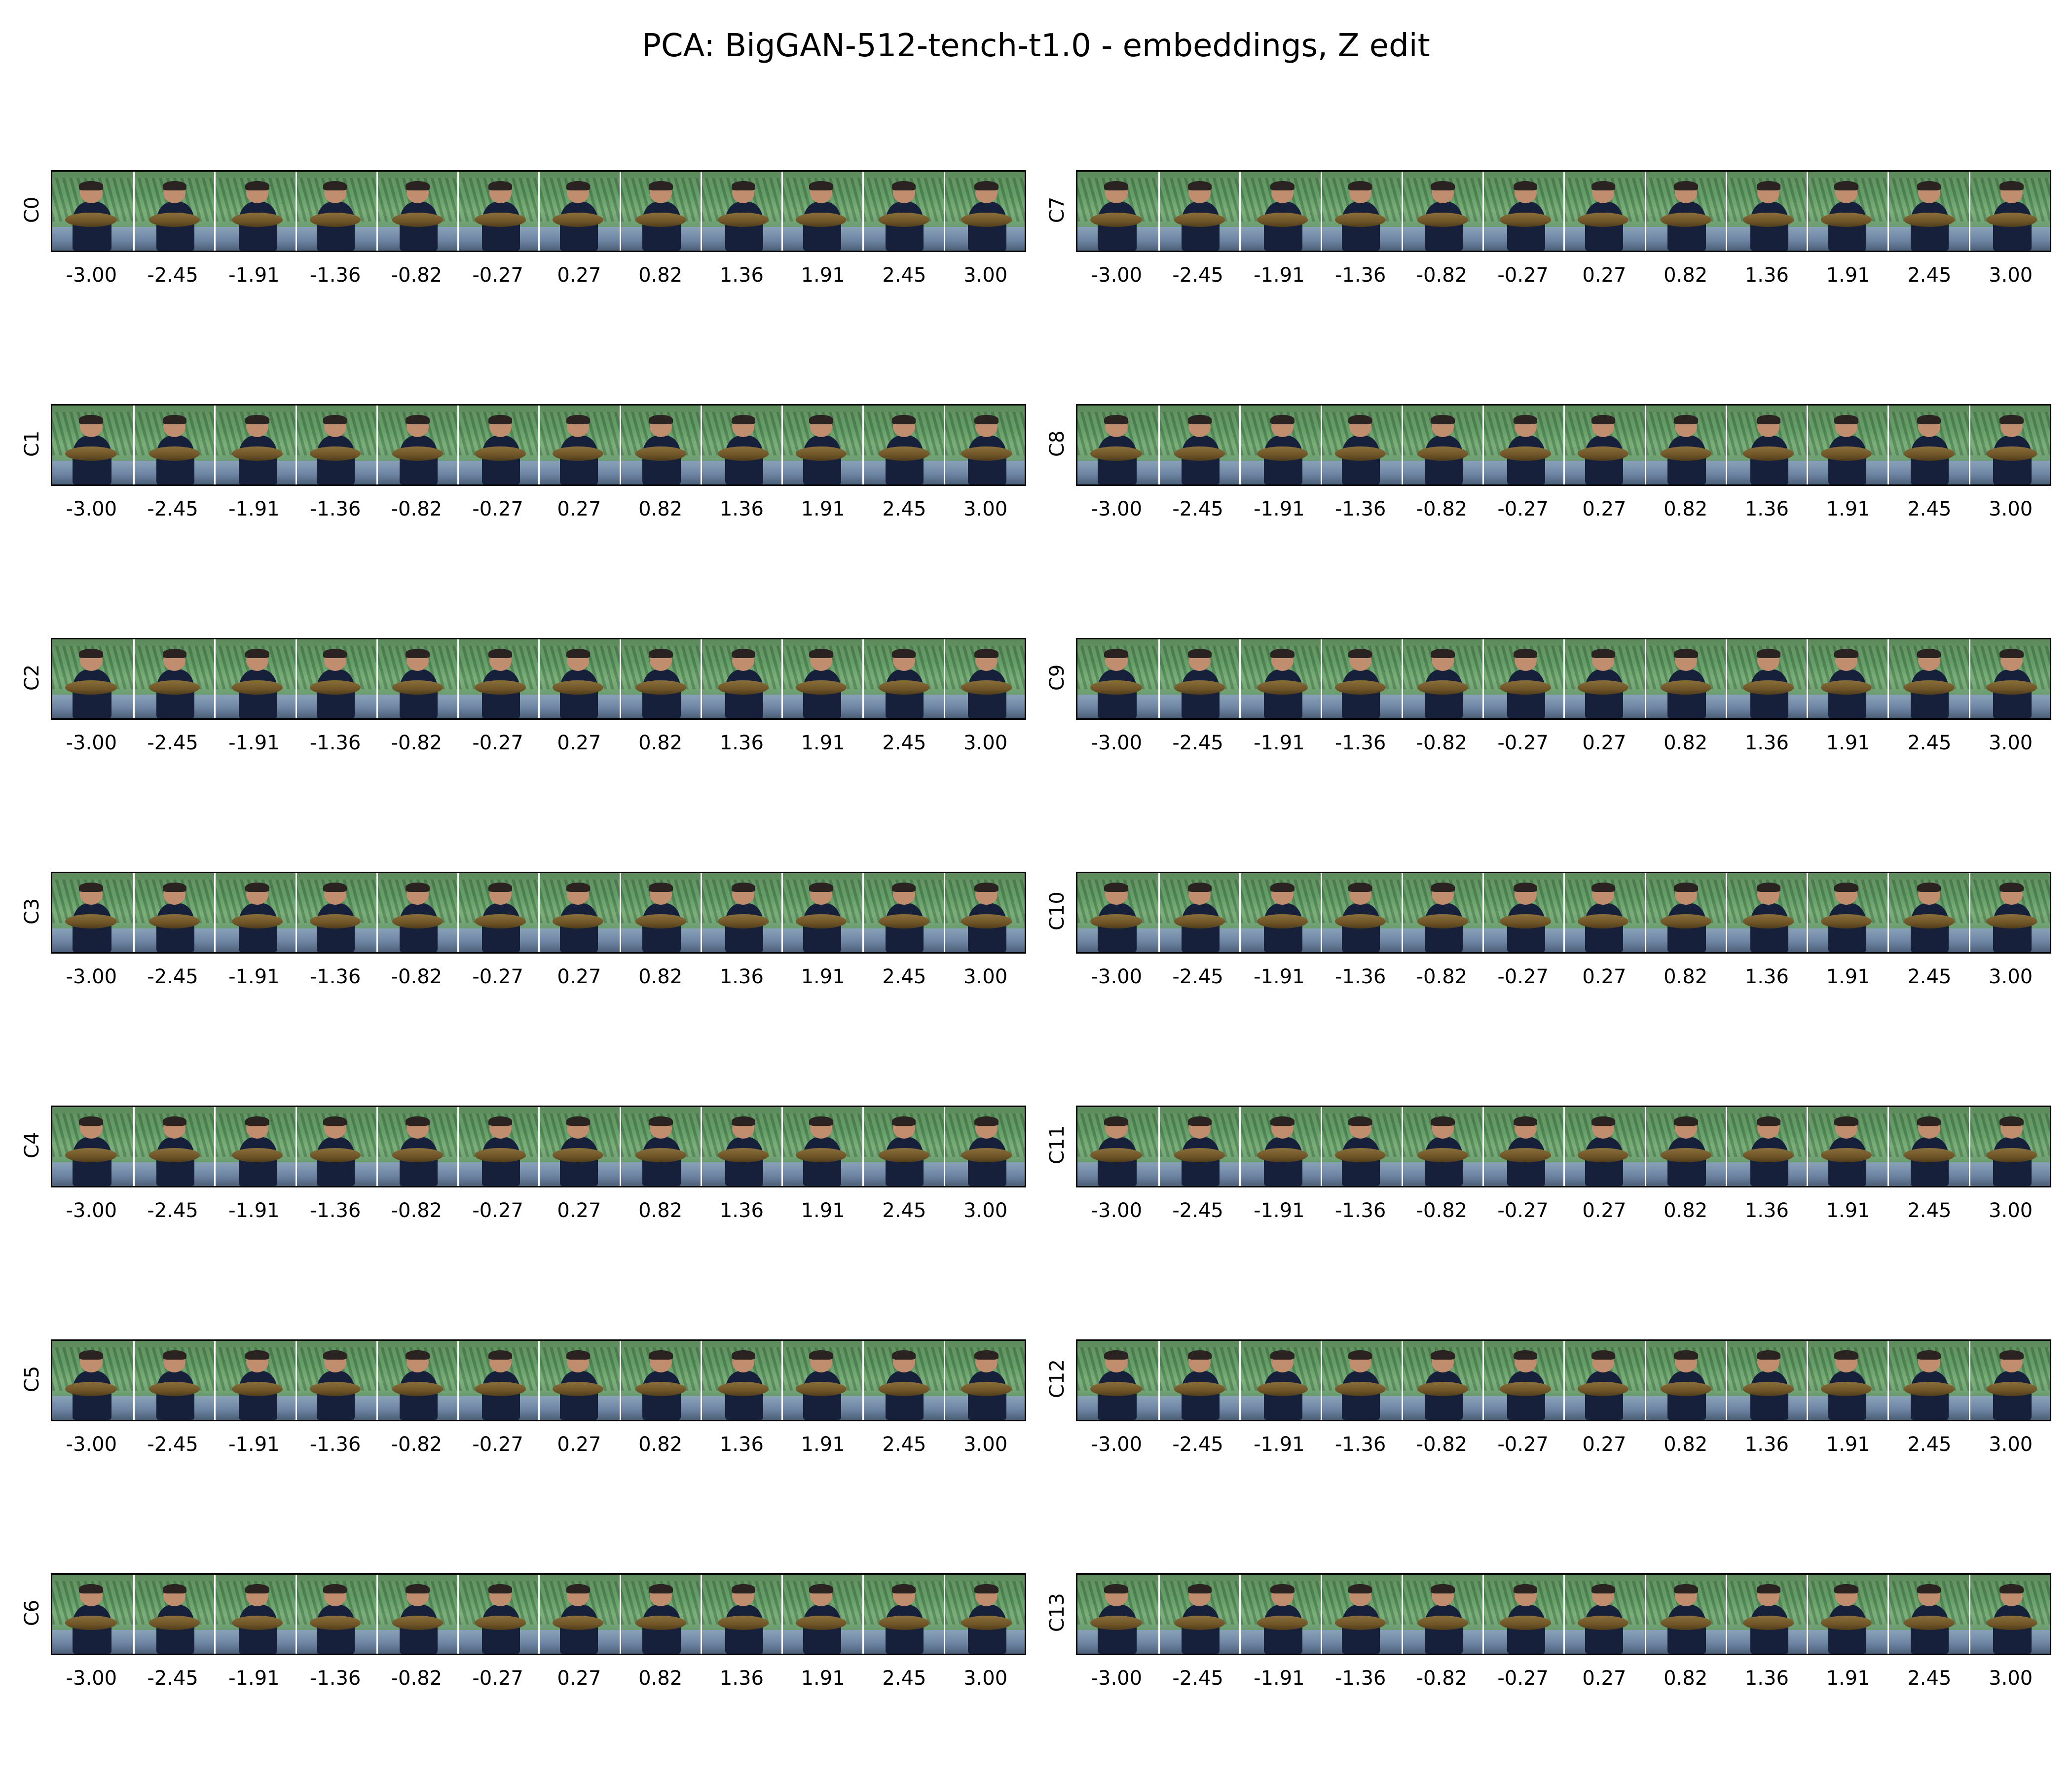  Describe the element at coordinates (1849, 275) in the screenshot. I see `tick-label-c7-9: 1.91` at that location.